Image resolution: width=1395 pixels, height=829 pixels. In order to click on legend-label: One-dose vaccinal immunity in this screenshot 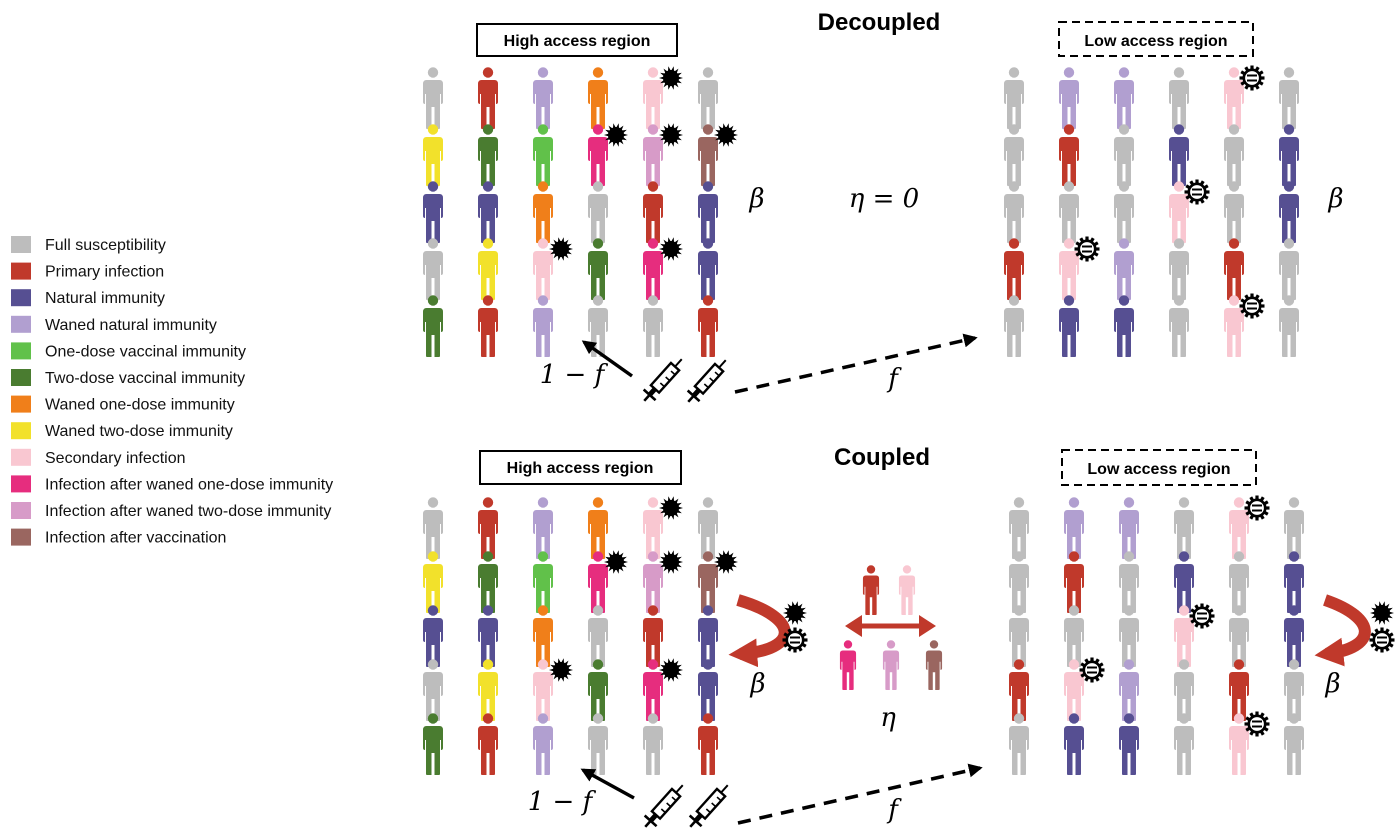, I will do `click(145, 351)`.